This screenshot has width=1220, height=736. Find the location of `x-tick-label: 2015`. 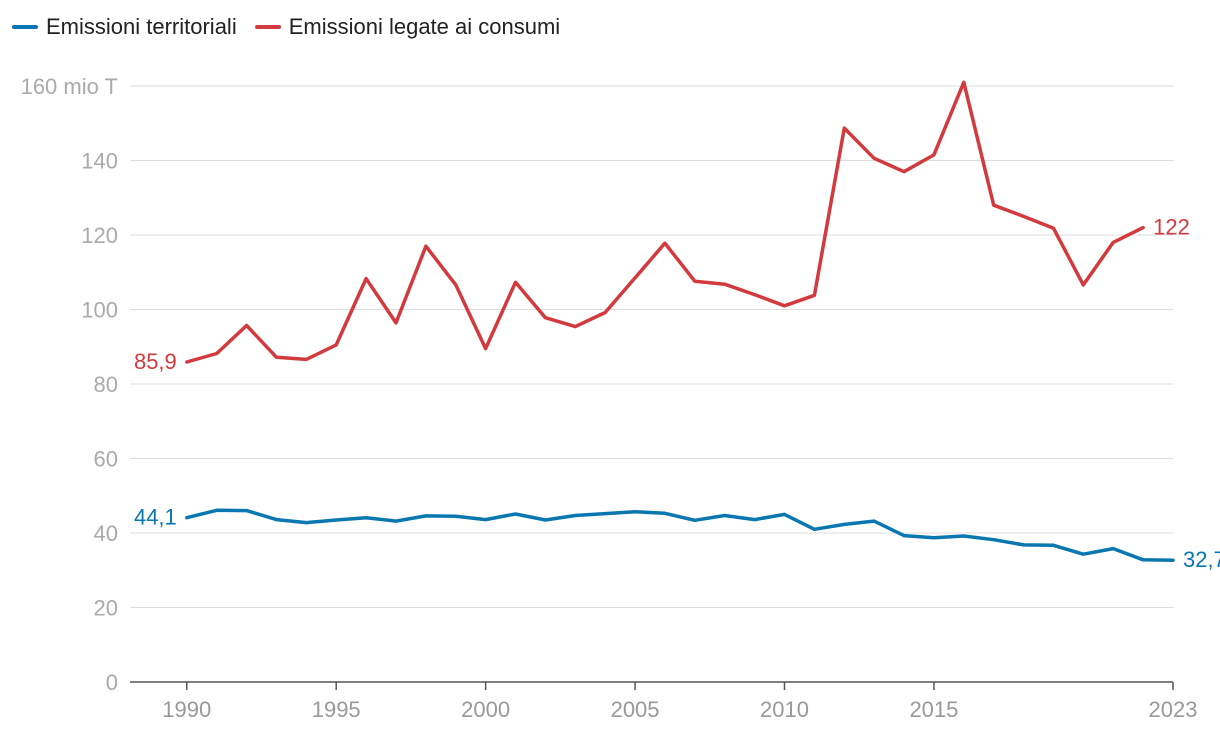

x-tick-label: 2015 is located at coordinates (933, 709).